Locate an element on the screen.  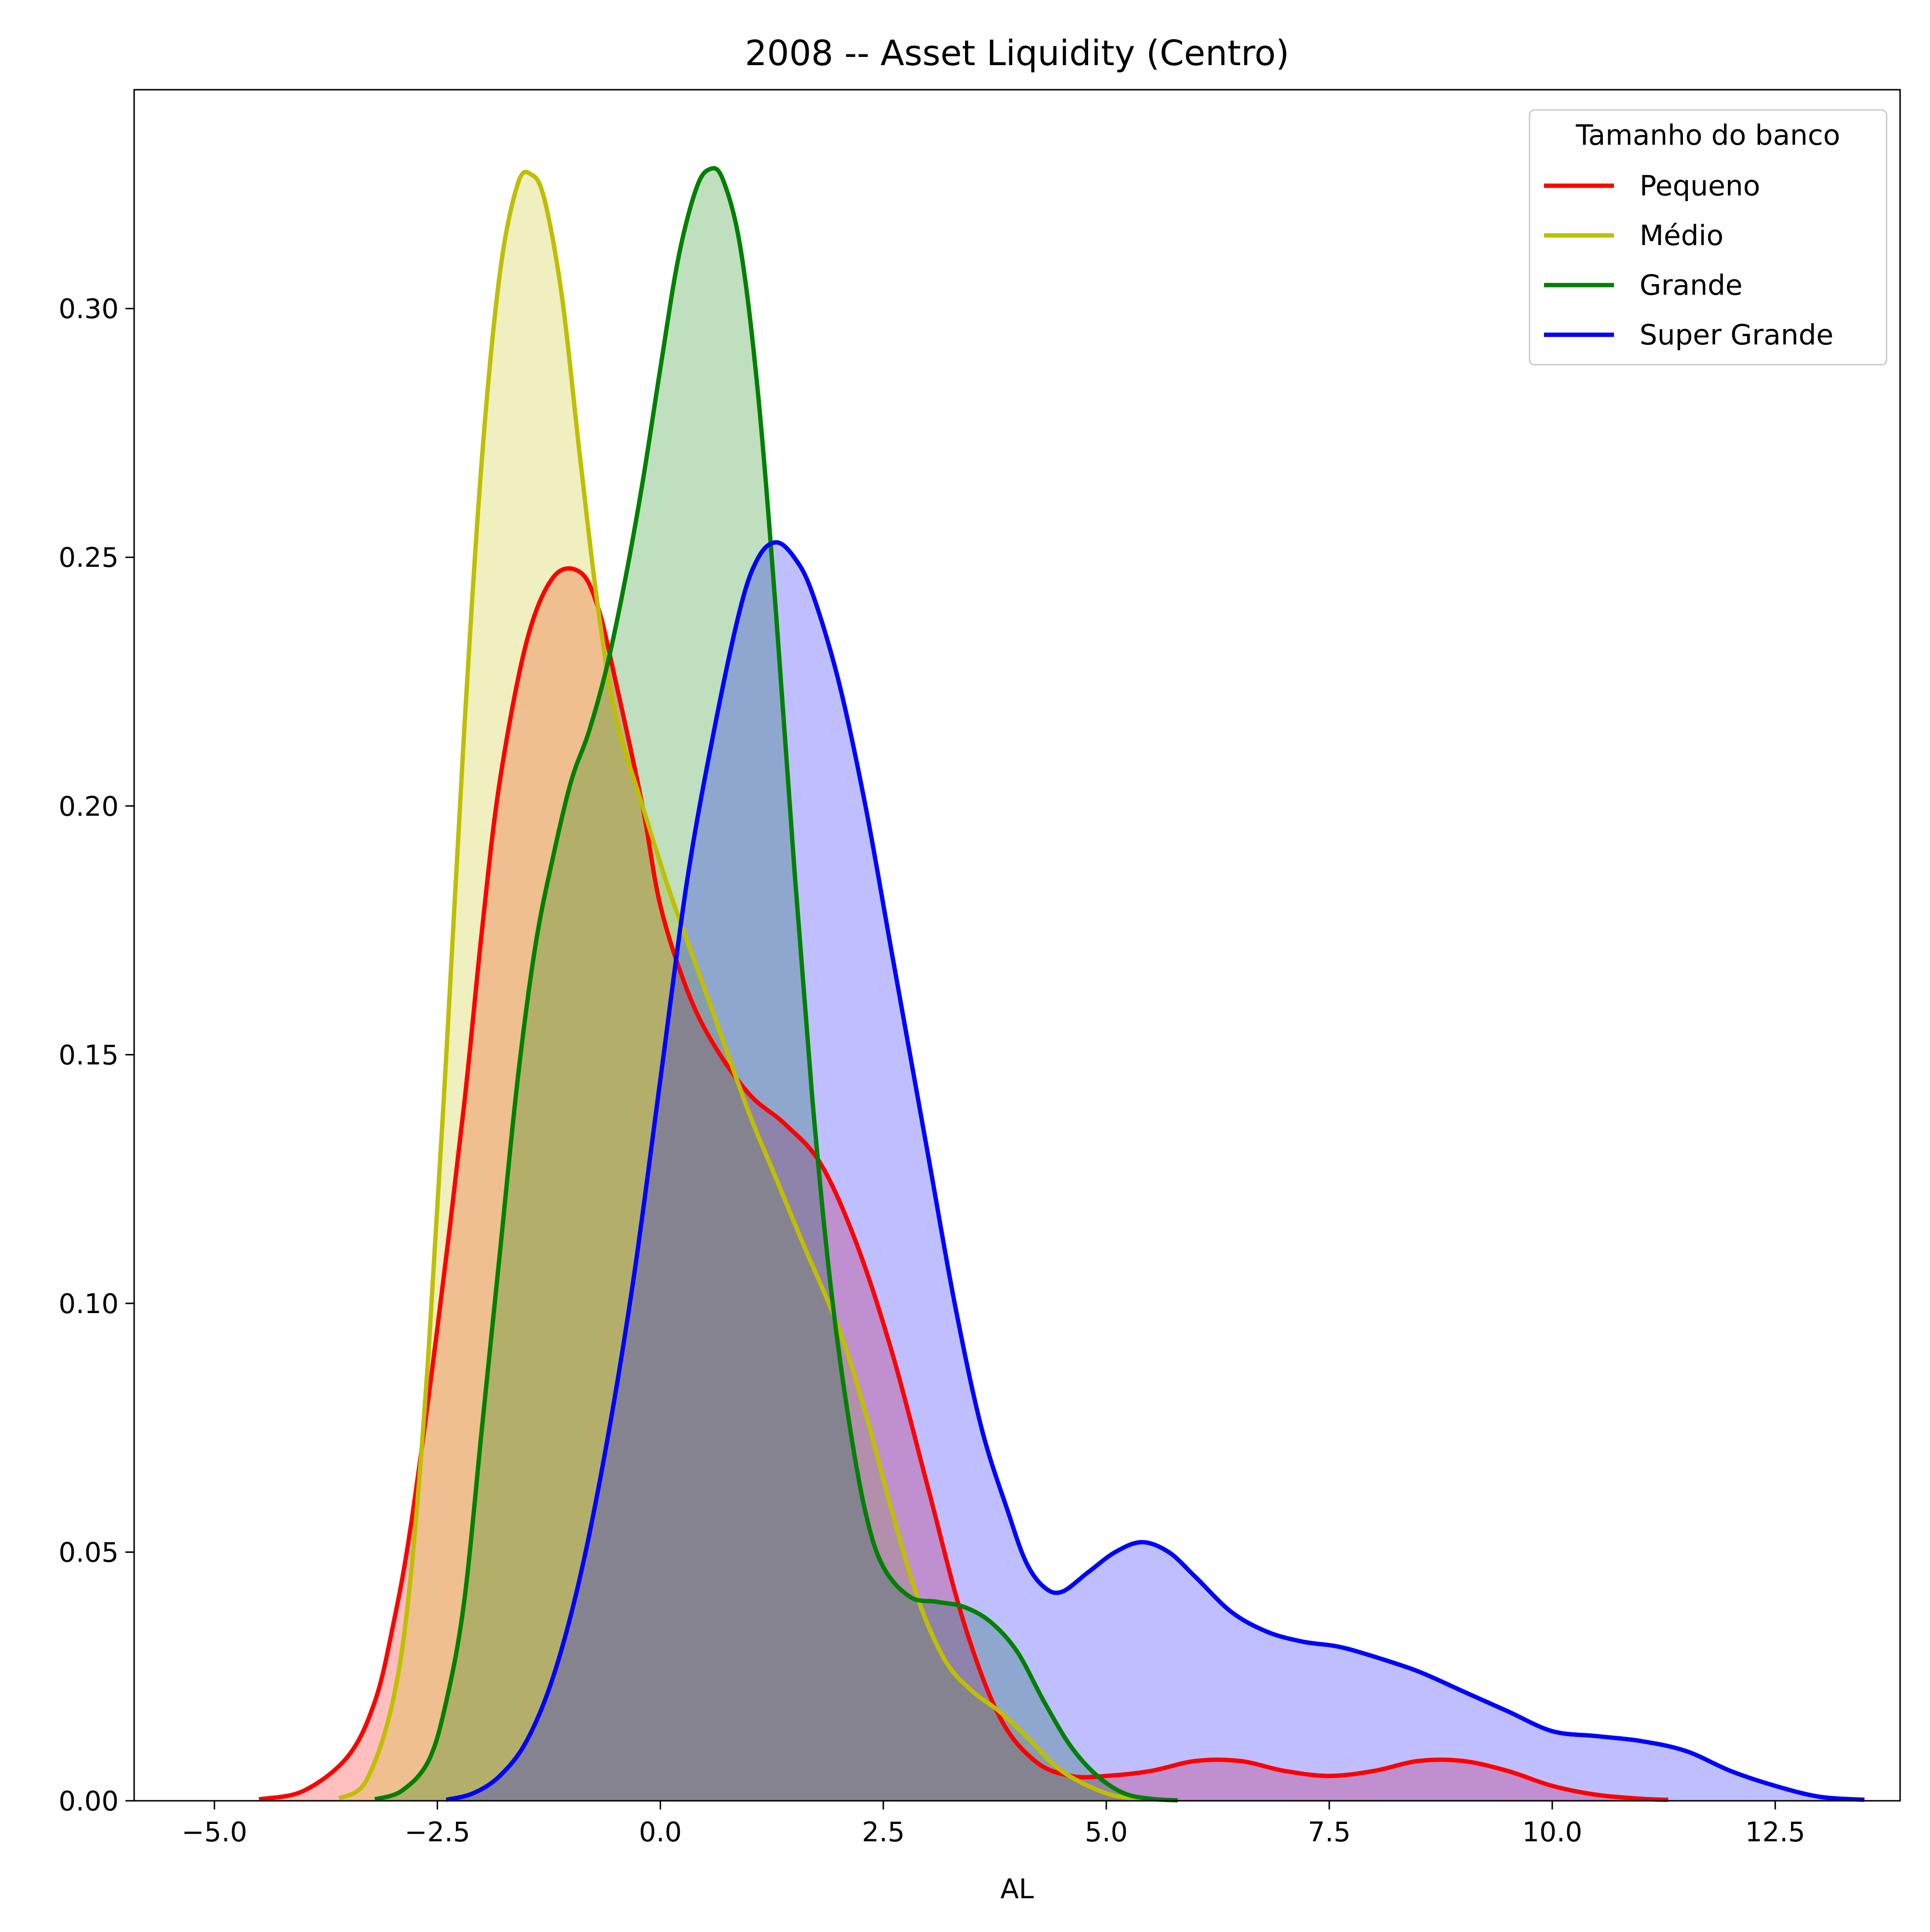
legend-box is located at coordinates (1708, 238).